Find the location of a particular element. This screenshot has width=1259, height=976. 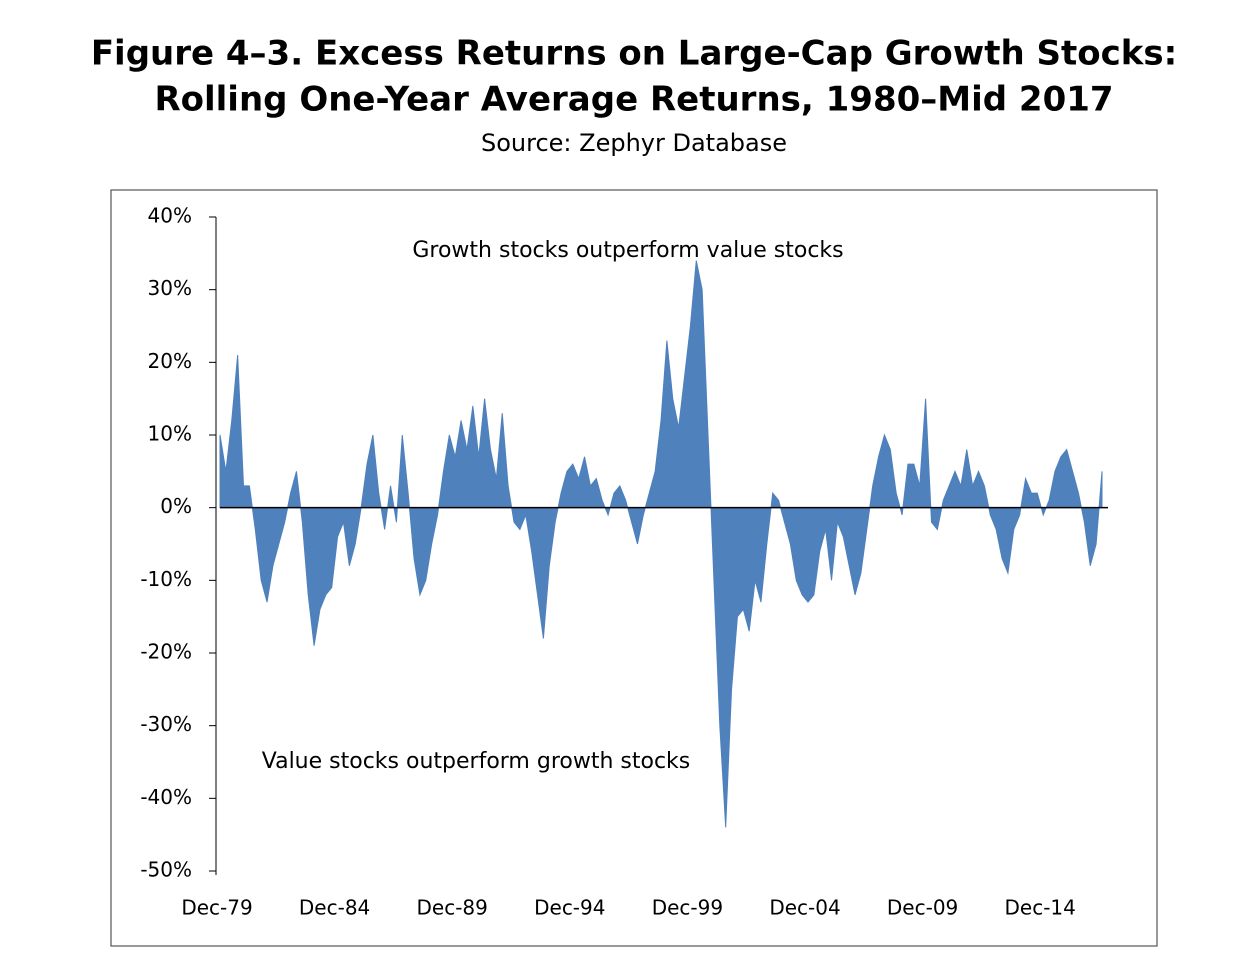

y-tick-label: -40% is located at coordinates (166, 797).